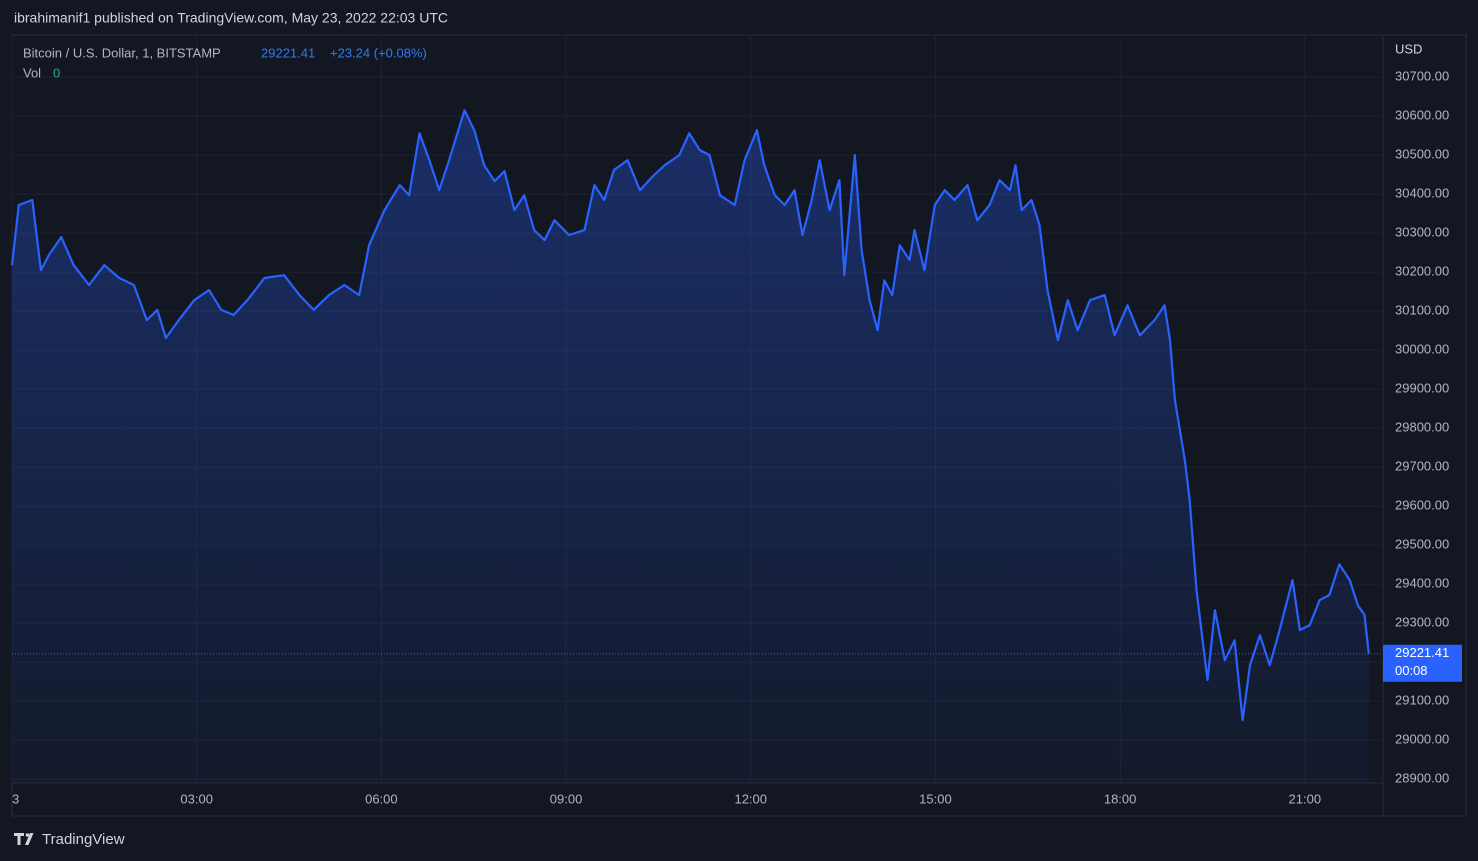 Image resolution: width=1478 pixels, height=861 pixels. Describe the element at coordinates (24, 839) in the screenshot. I see `logo` at that location.